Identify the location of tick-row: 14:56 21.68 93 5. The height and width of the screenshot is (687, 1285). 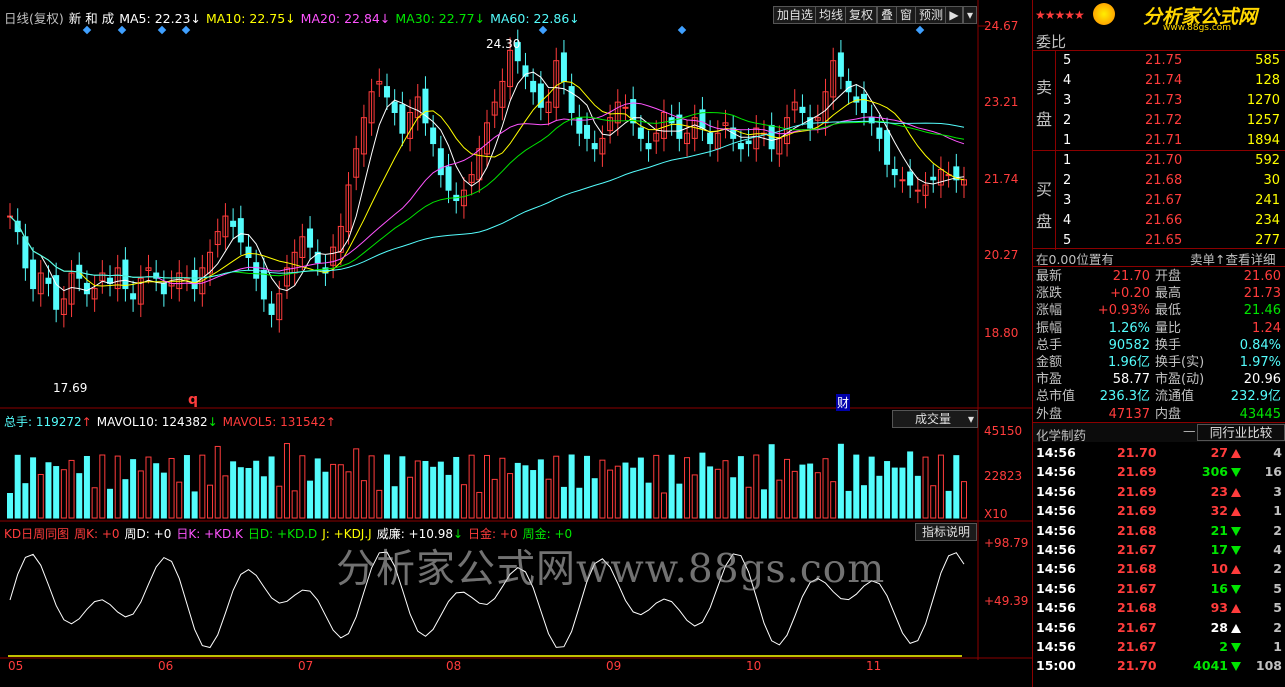
(1159, 608).